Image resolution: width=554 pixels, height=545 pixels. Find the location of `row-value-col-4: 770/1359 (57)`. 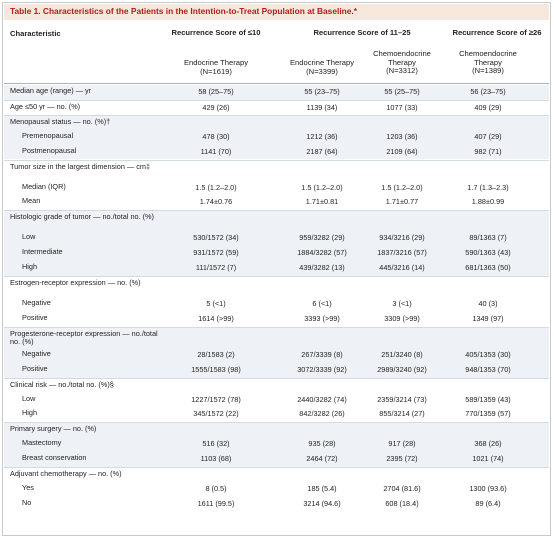

row-value-col-4: 770/1359 (57) is located at coordinates (488, 414).